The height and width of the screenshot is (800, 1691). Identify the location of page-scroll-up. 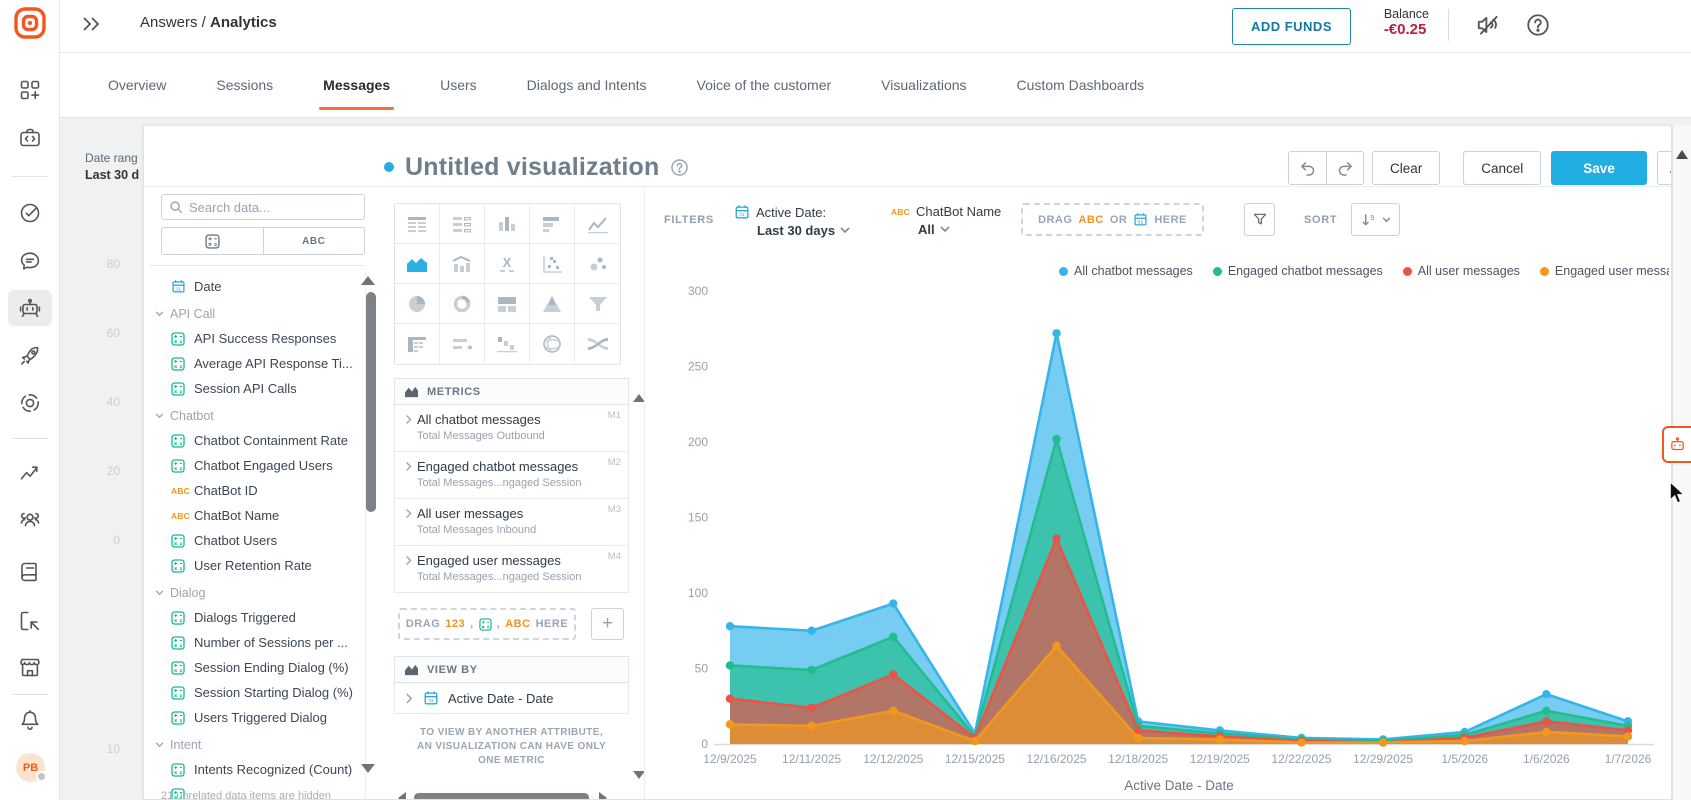
(1682, 154).